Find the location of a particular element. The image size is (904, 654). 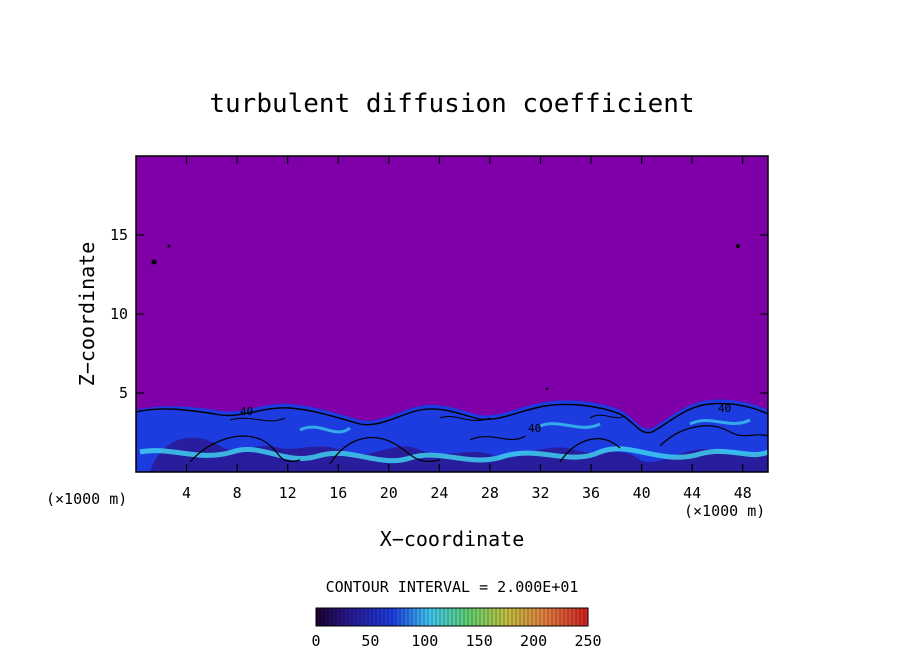

x-tick-label: 28 is located at coordinates (490, 493).